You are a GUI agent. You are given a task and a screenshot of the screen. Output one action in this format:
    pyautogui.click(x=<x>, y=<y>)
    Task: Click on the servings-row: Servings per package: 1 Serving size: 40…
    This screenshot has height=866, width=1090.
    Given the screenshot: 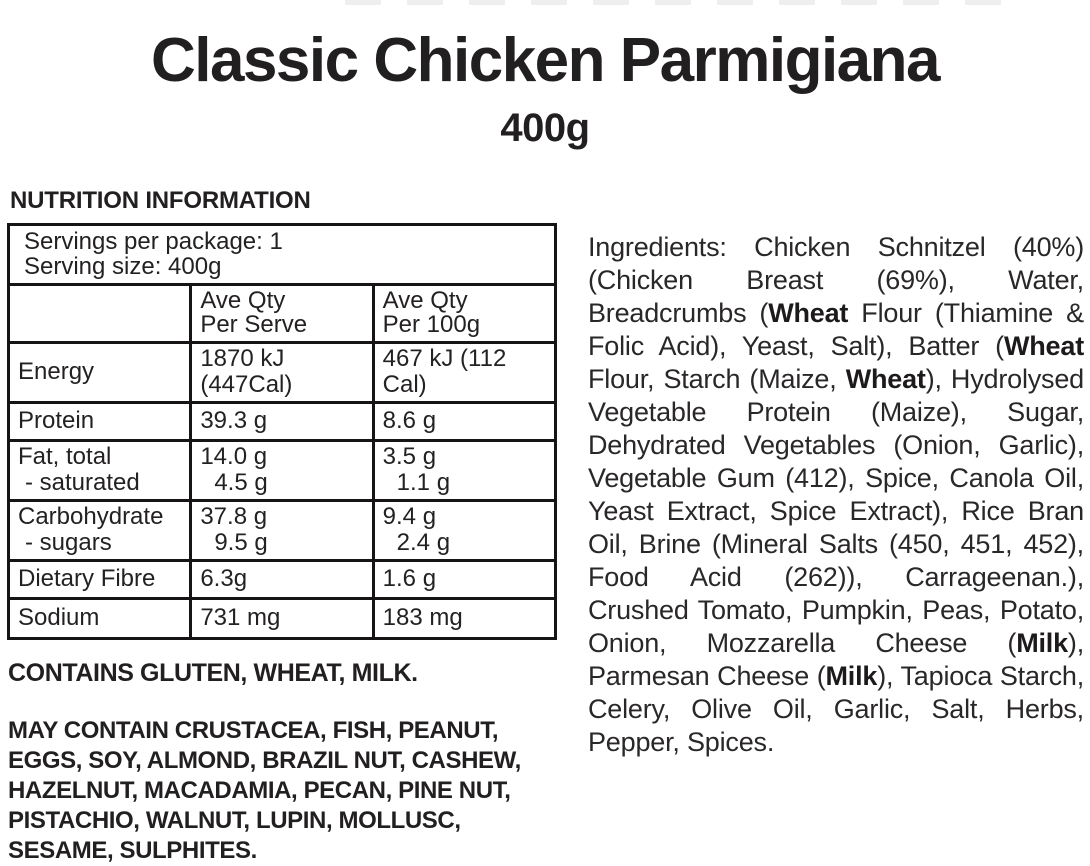 What is the action you would take?
    pyautogui.click(x=282, y=254)
    